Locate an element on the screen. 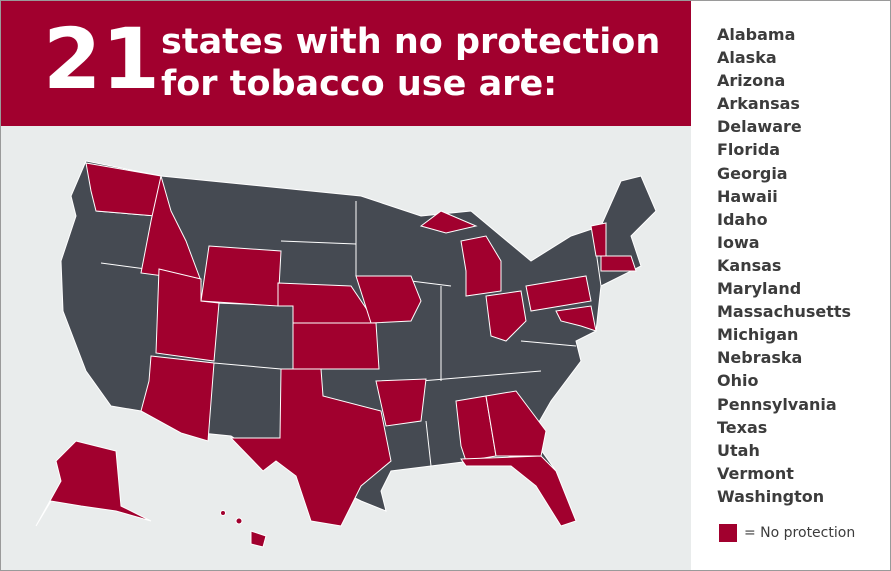 This screenshot has width=891, height=571. title-line: for tobacco use are: is located at coordinates (359, 84).